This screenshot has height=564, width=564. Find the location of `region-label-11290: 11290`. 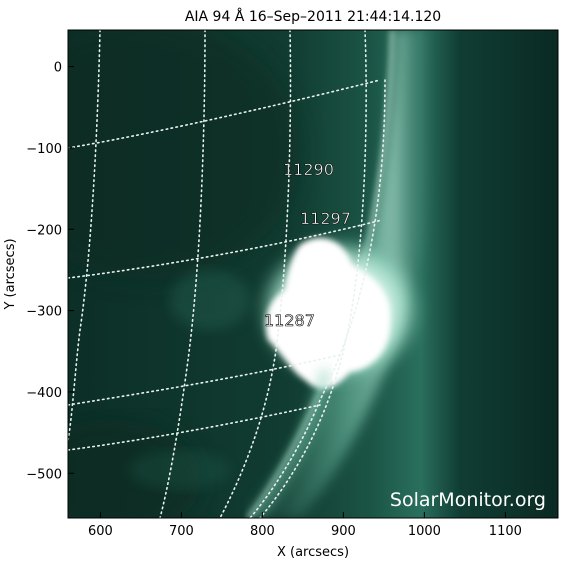

region-label-11290: 11290 is located at coordinates (308, 169).